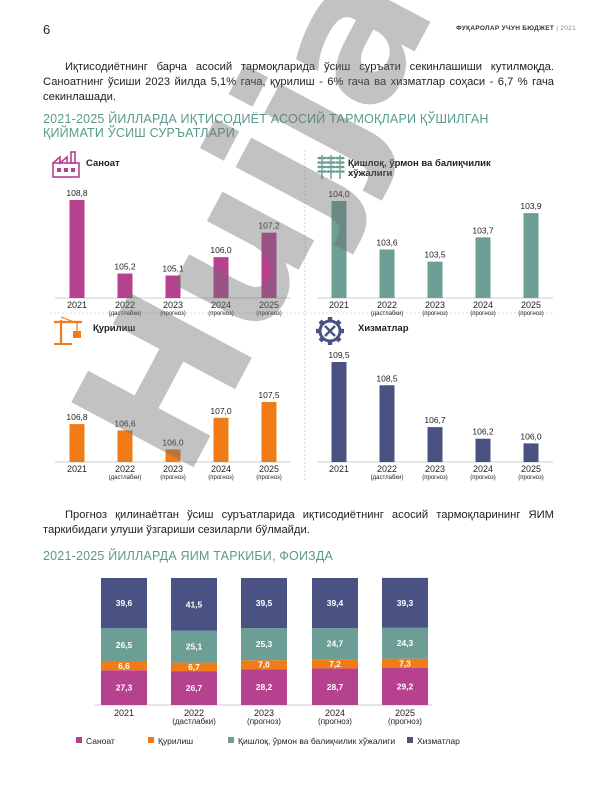 The width and height of the screenshot is (596, 794). Describe the element at coordinates (124, 688) in the screenshot. I see `segment-label: 27,3` at that location.